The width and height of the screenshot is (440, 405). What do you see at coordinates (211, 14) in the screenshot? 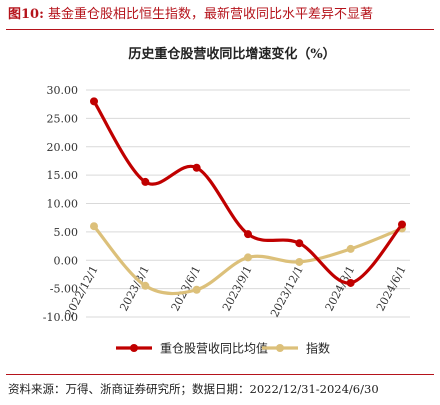
I see `figure-caption-text: 基金重仓股相比恒生指数，最新营收同比水平差异不显著` at bounding box center [211, 14].